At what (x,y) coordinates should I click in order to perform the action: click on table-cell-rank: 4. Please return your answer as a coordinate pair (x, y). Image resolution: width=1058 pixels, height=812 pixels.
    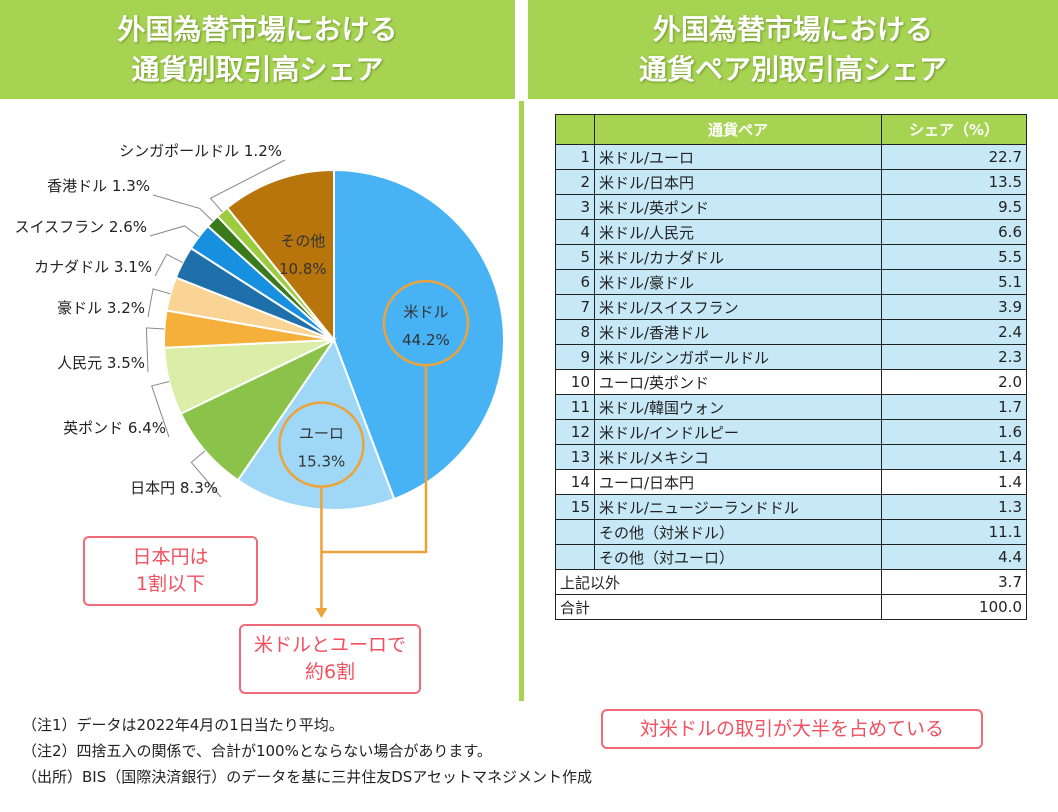
    Looking at the image, I should click on (575, 232).